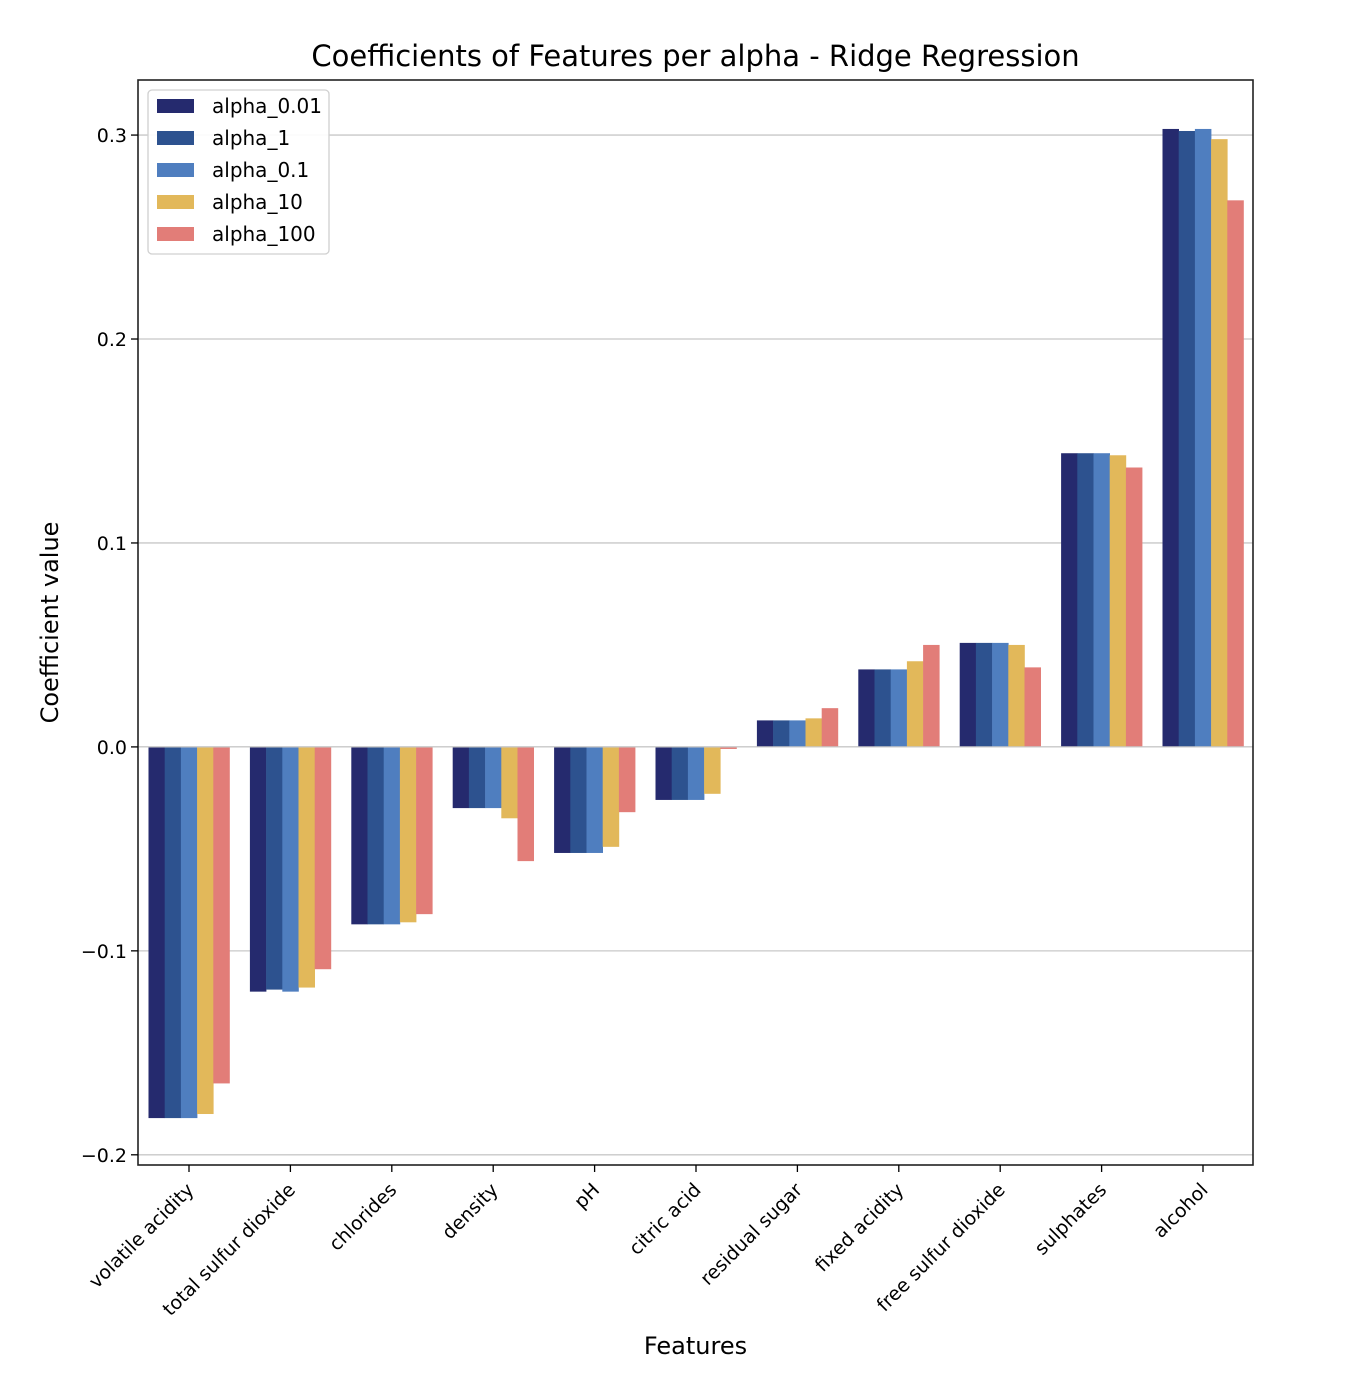 The height and width of the screenshot is (1391, 1369). What do you see at coordinates (359, 835) in the screenshot?
I see `bar-alpha-0-01-chlorides` at bounding box center [359, 835].